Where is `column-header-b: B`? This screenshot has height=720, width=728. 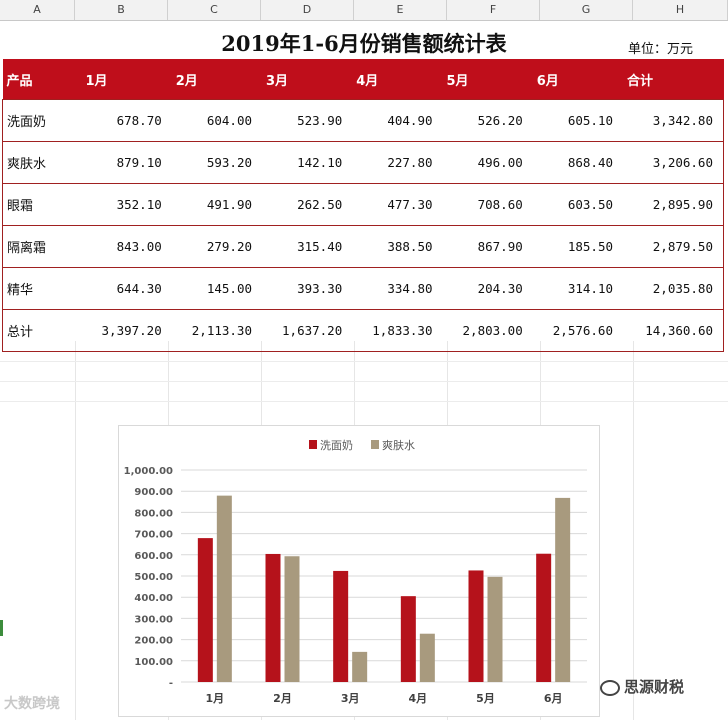
column-header-b: B is located at coordinates (121, 10).